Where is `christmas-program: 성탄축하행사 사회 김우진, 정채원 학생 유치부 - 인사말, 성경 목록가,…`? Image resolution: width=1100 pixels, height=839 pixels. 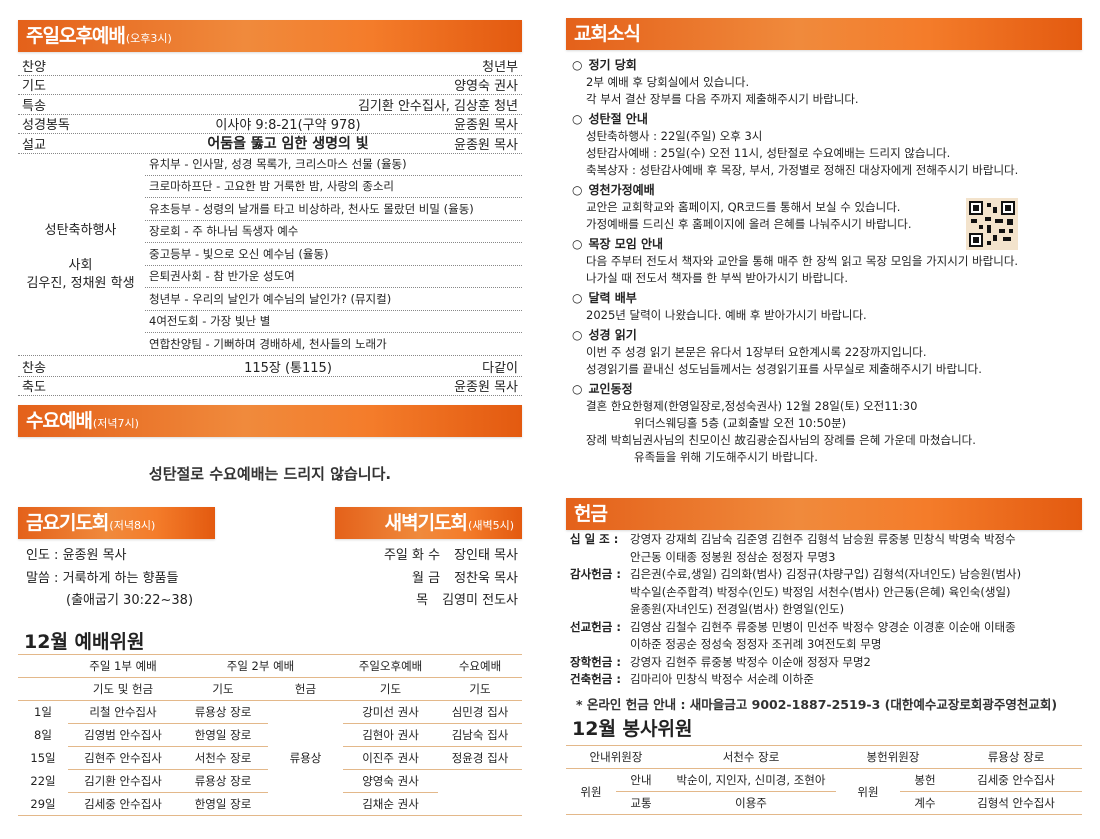
christmas-program: 성탄축하행사 사회 김우진, 정채원 학생 유치부 - 인사말, 성경 목록가,… is located at coordinates (270, 254).